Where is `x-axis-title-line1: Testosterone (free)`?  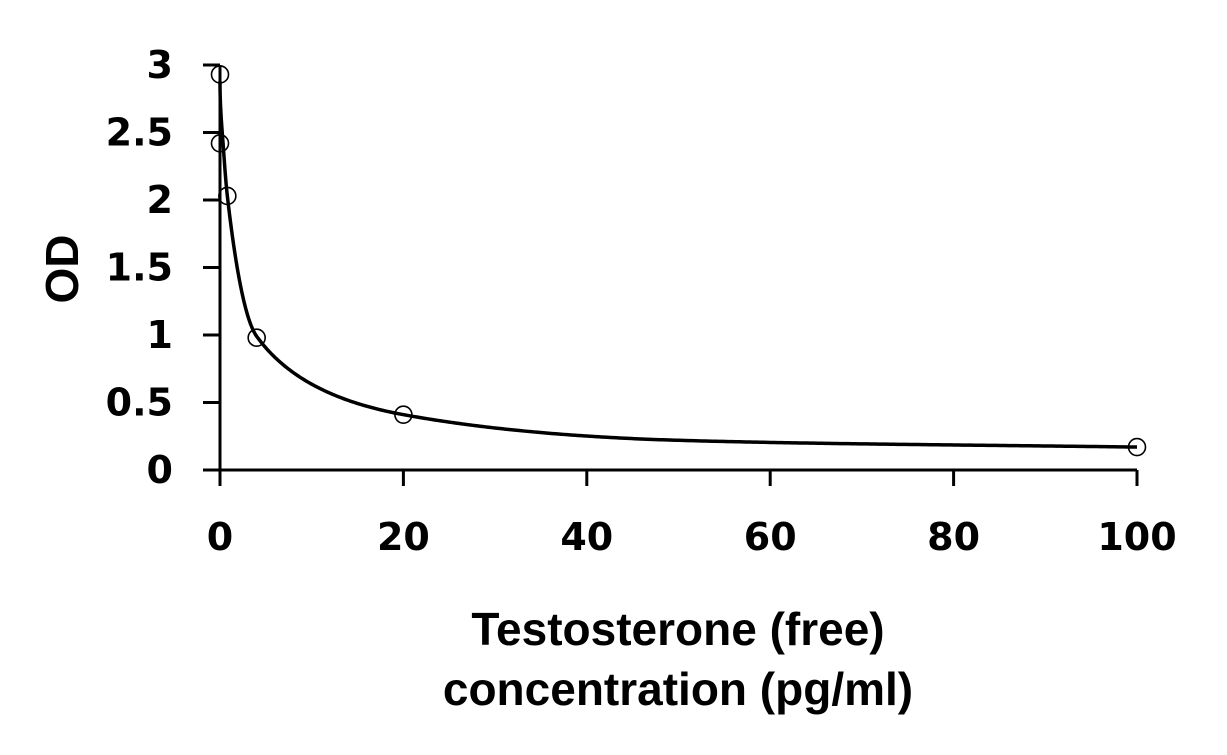
x-axis-title-line1: Testosterone (free) is located at coordinates (677, 629).